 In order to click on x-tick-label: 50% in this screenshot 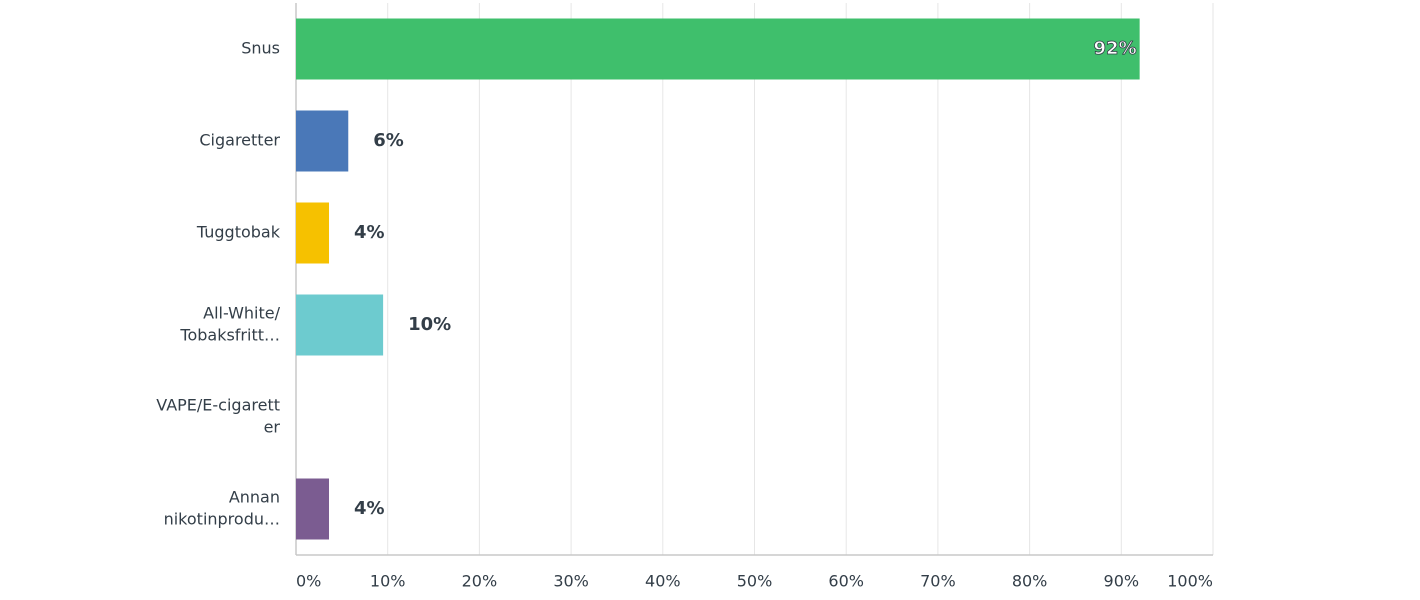, I will do `click(755, 581)`.